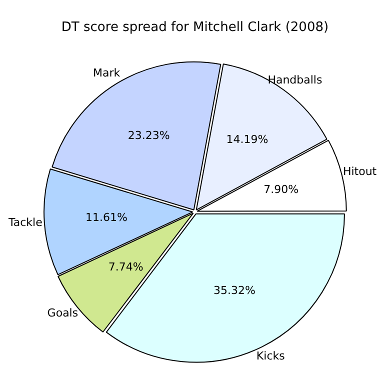 Image resolution: width=390 pixels, height=390 pixels. What do you see at coordinates (235, 291) in the screenshot?
I see `data-label: 35.32%` at bounding box center [235, 291].